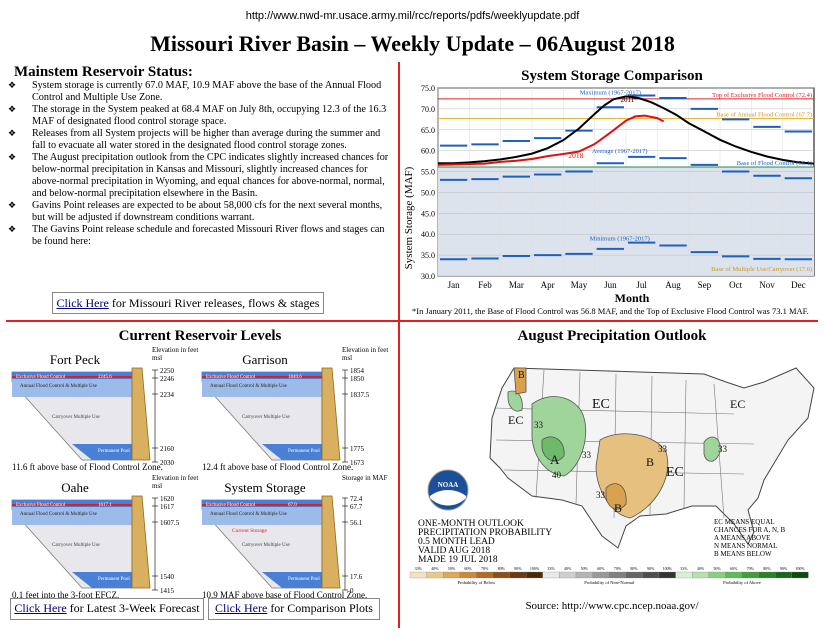  Describe the element at coordinates (454, 551) in the screenshot. I see `outlook-line: VALID AUG 2018` at that location.